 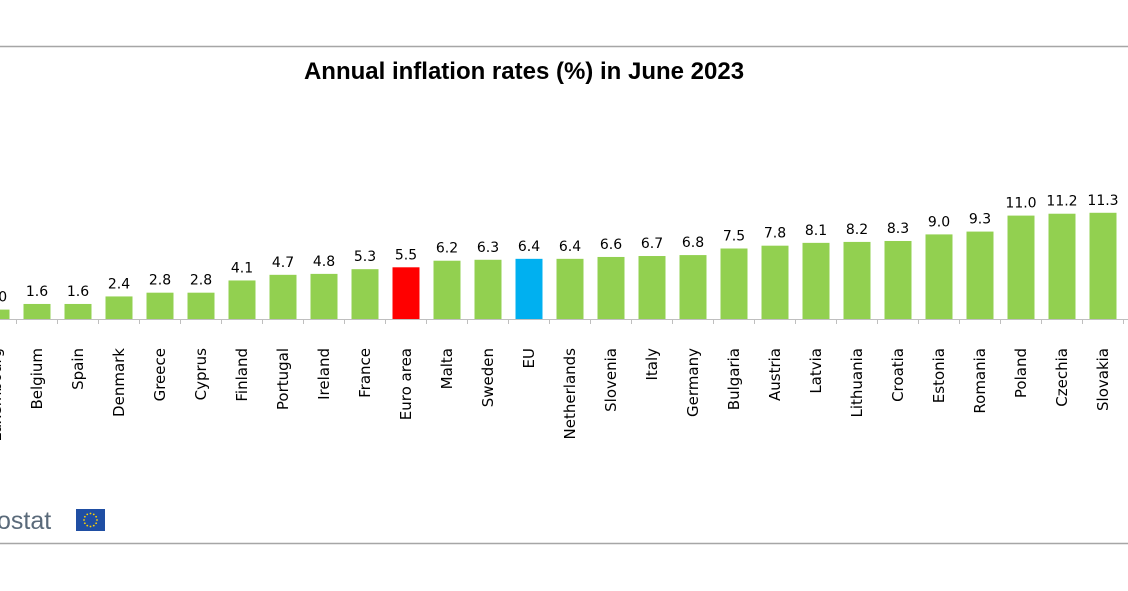 What do you see at coordinates (119, 284) in the screenshot?
I see `value-label-denmark: 2.4` at bounding box center [119, 284].